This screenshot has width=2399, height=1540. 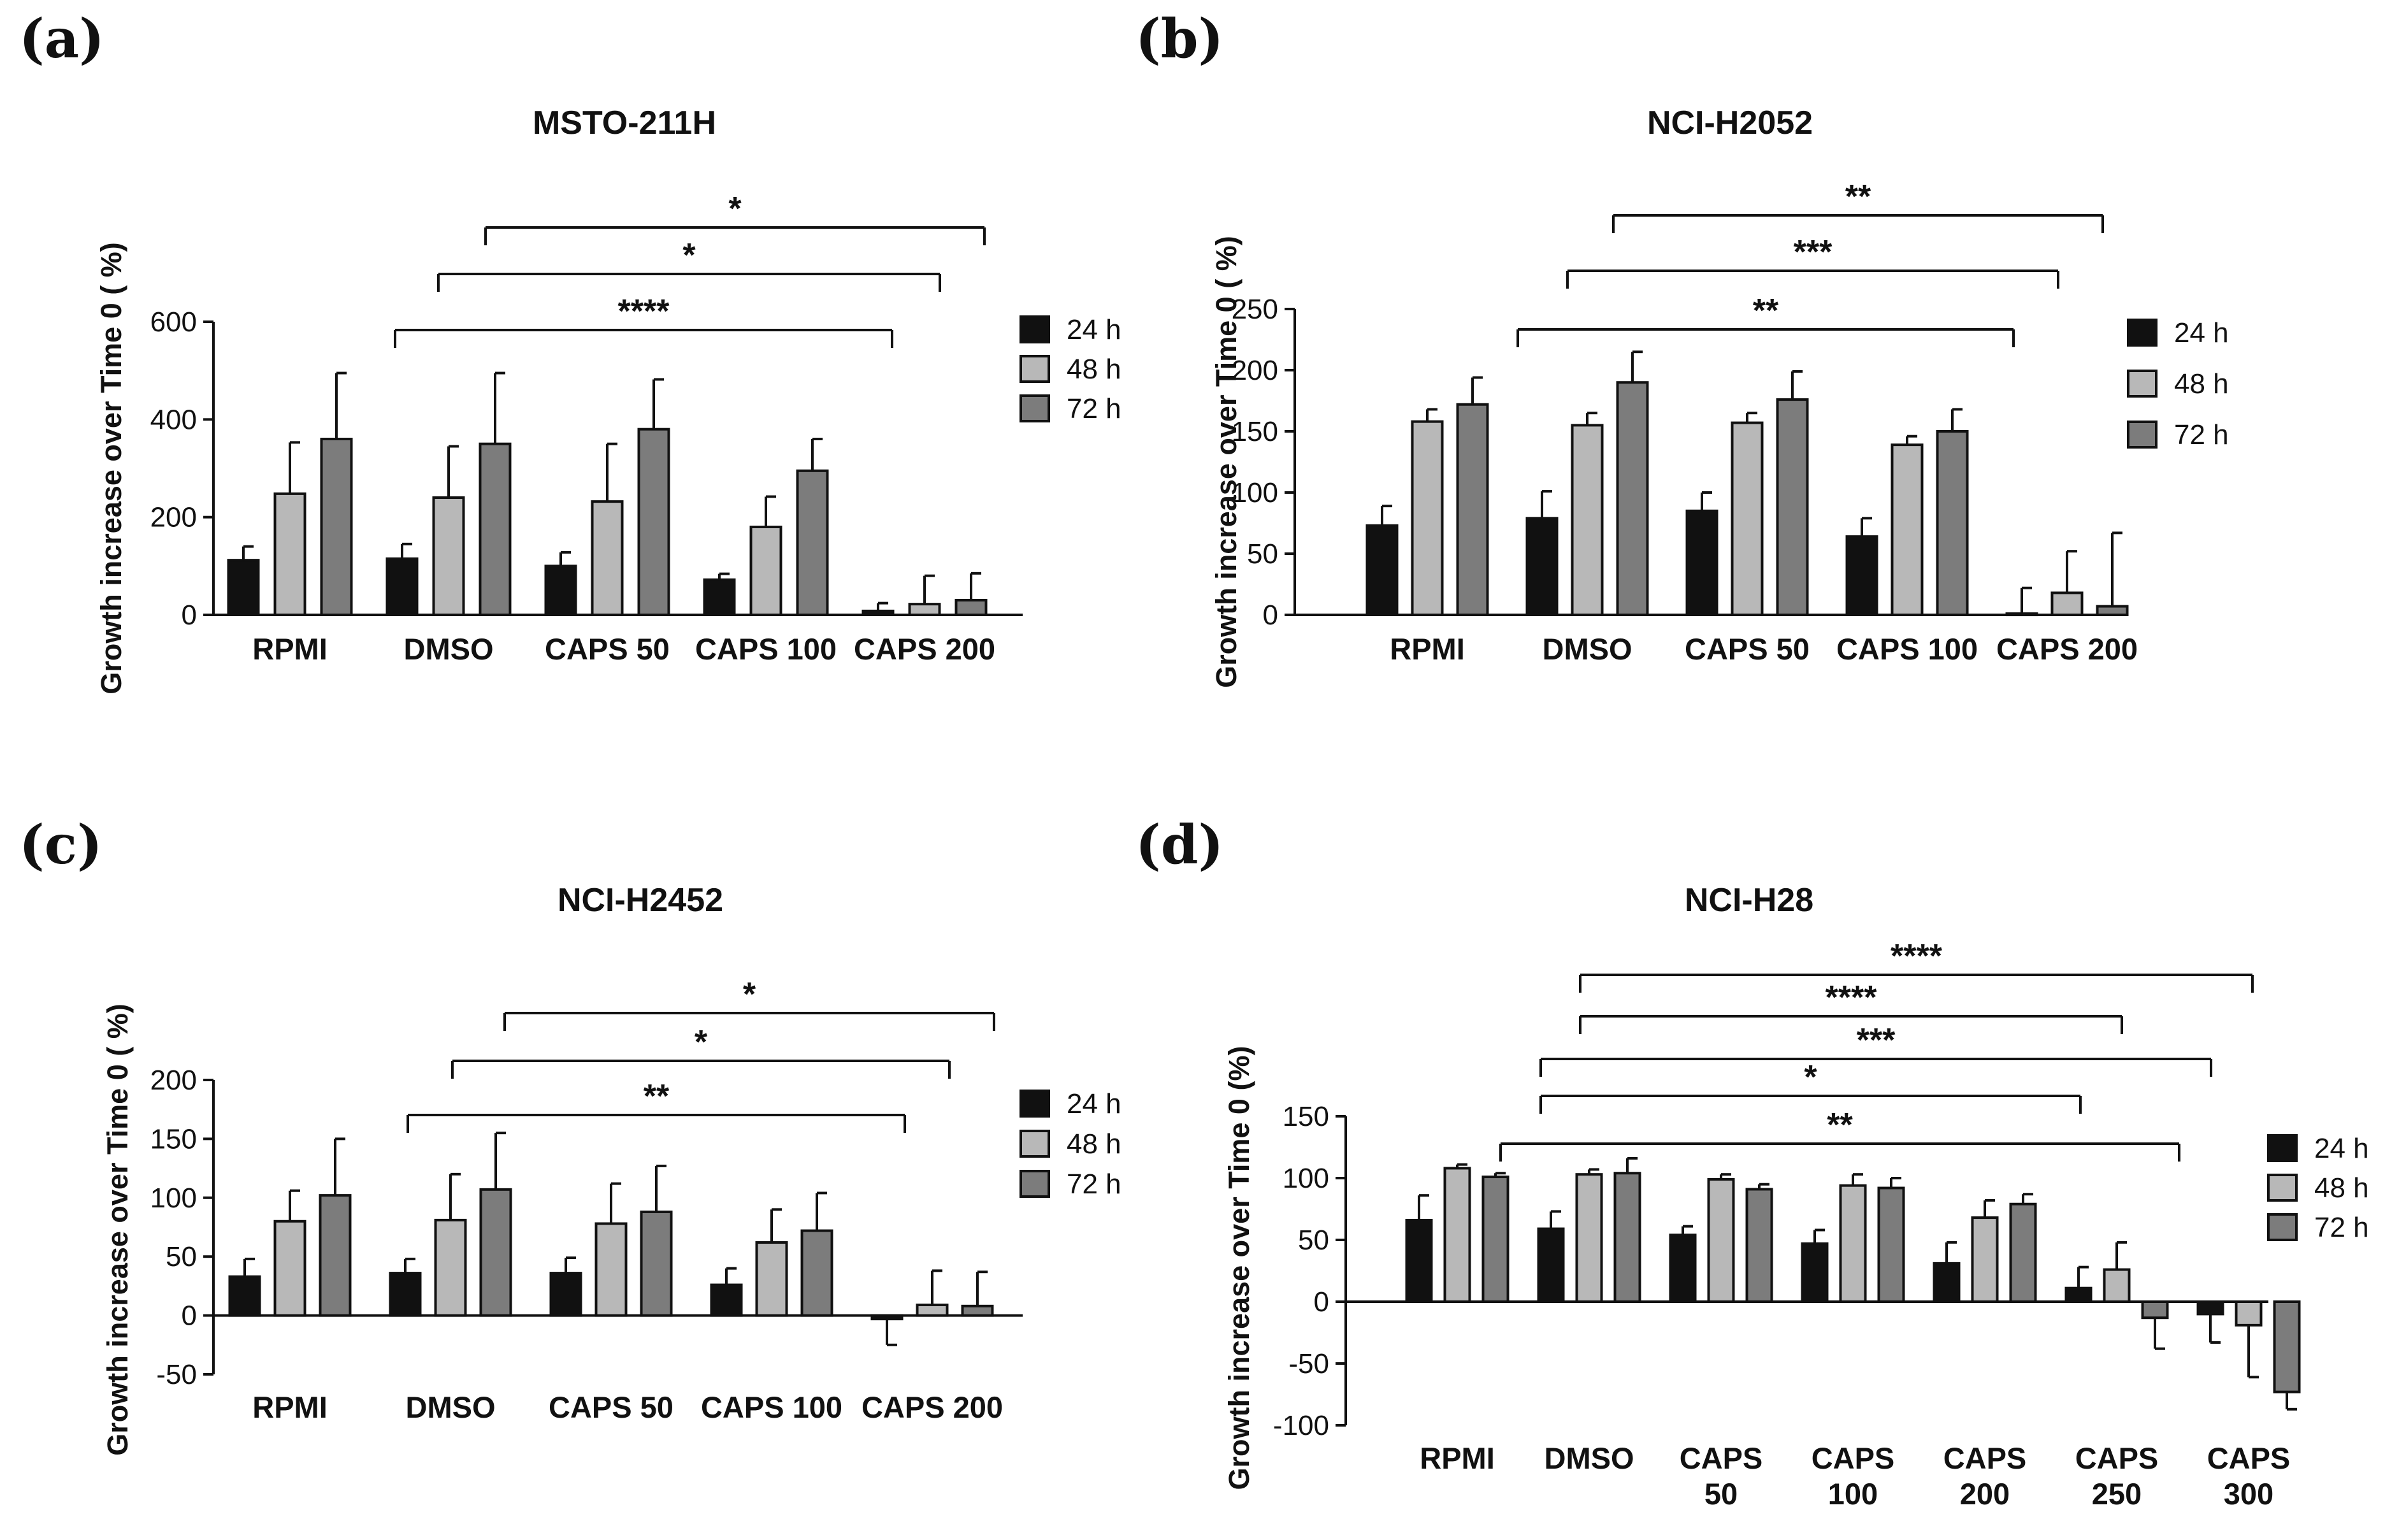 What do you see at coordinates (2248, 1494) in the screenshot?
I see `category-label: 300` at bounding box center [2248, 1494].